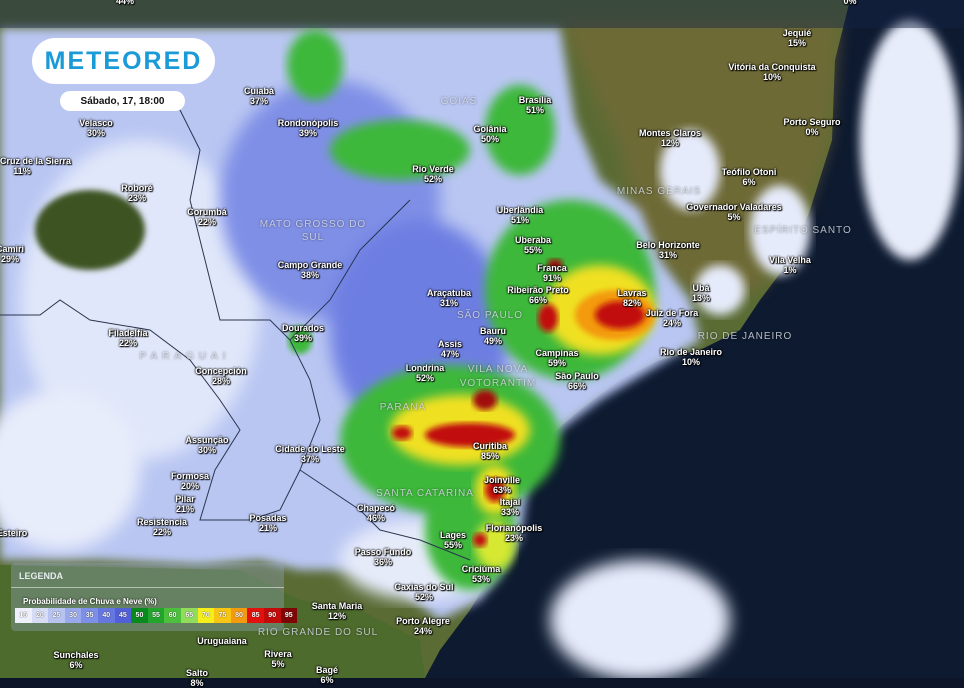  I want to click on city-label: Joinville 63%, so click(502, 485).